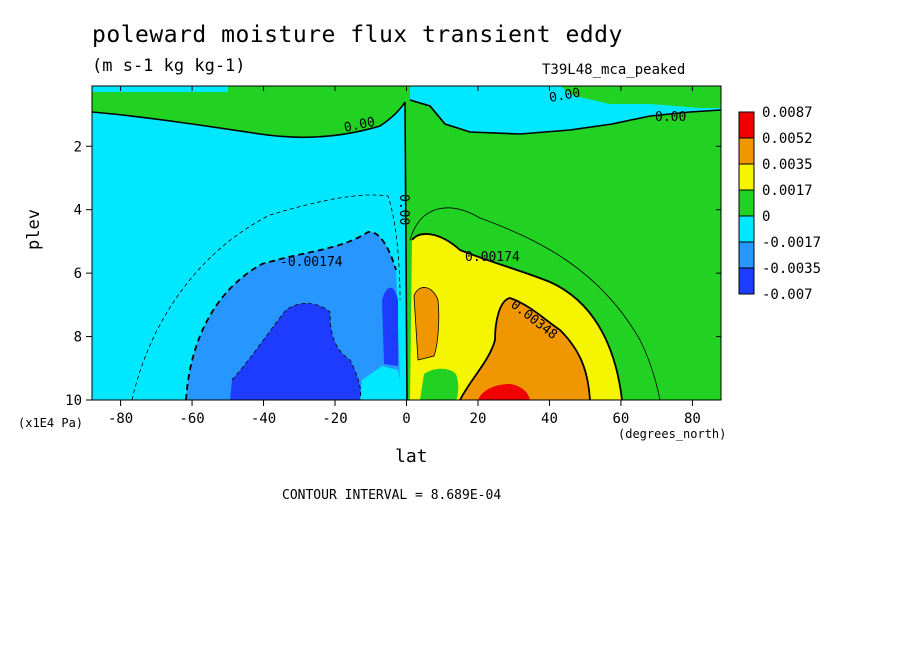 Image resolution: width=904 pixels, height=654 pixels. I want to click on x-axis-units: (degrees_north), so click(672, 434).